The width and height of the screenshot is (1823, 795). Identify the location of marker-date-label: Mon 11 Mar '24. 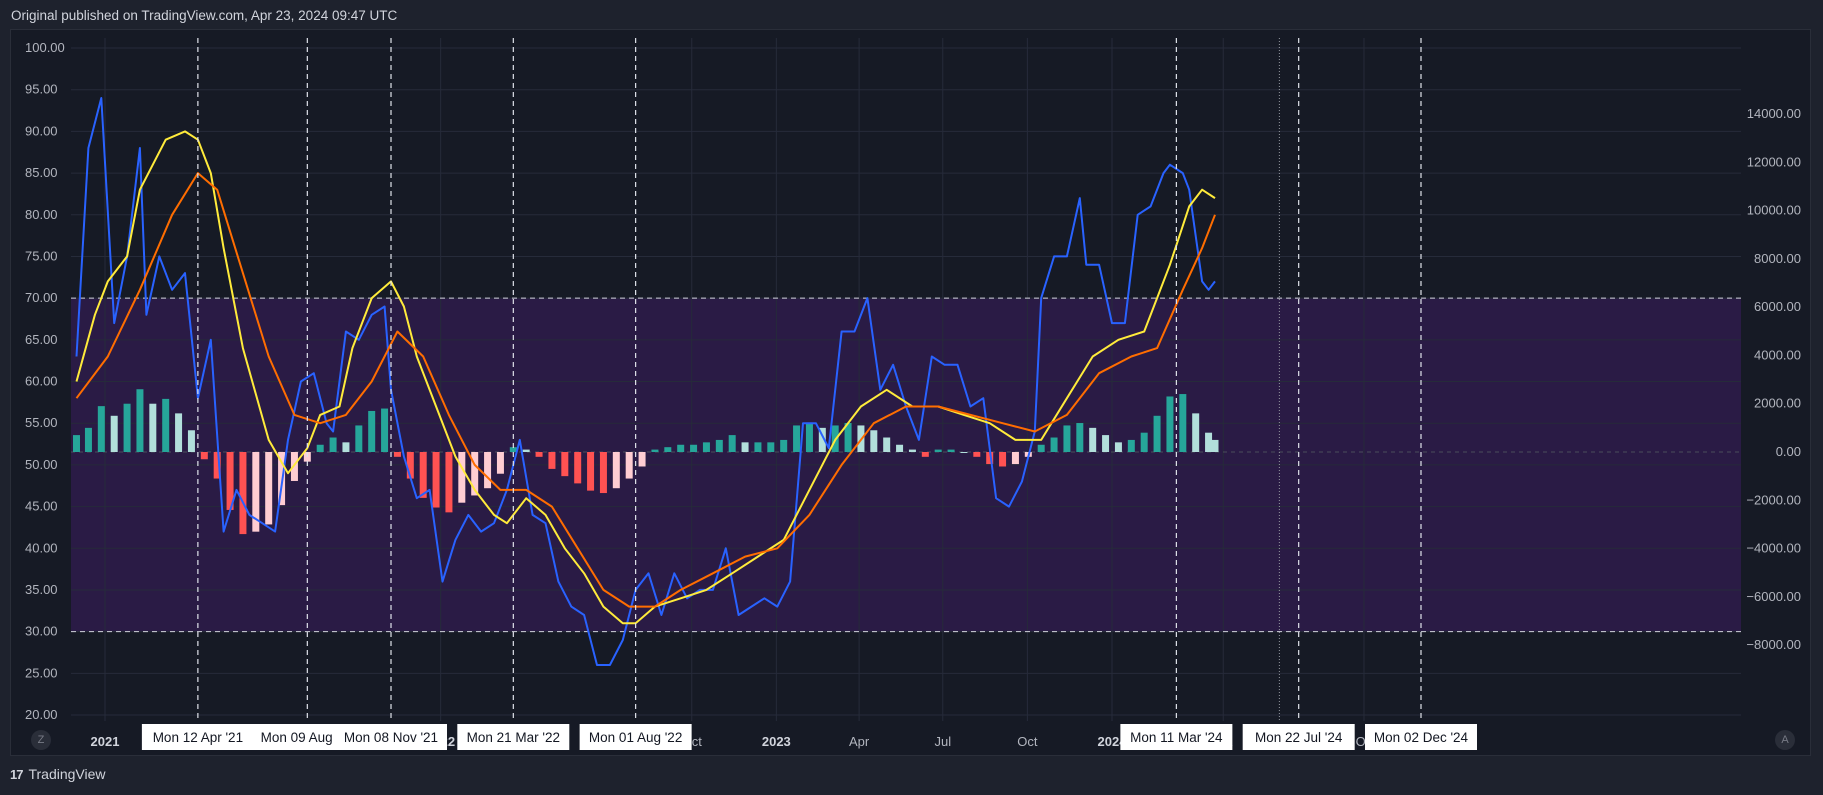
(1176, 737).